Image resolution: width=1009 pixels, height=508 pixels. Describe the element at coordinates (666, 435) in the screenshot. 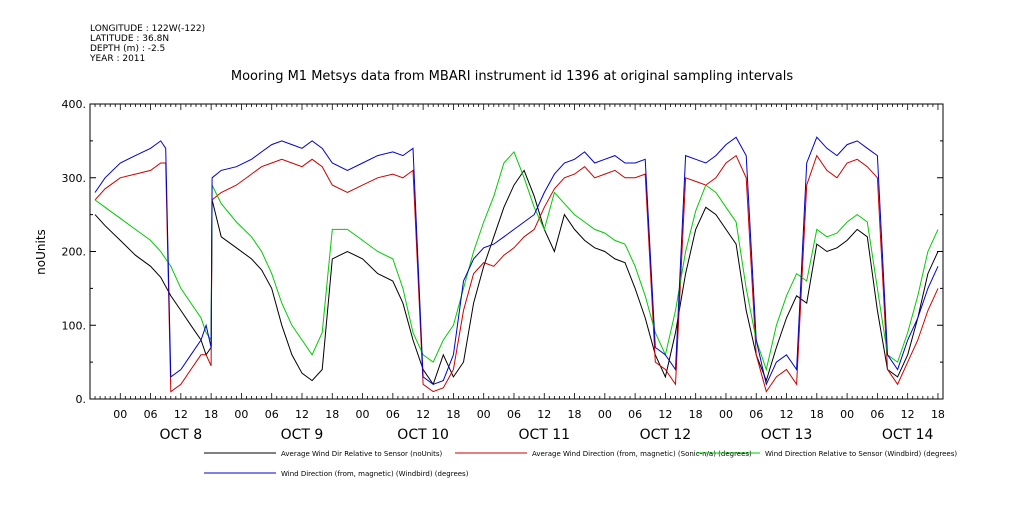

I see `x-day-label: OCT 12` at that location.